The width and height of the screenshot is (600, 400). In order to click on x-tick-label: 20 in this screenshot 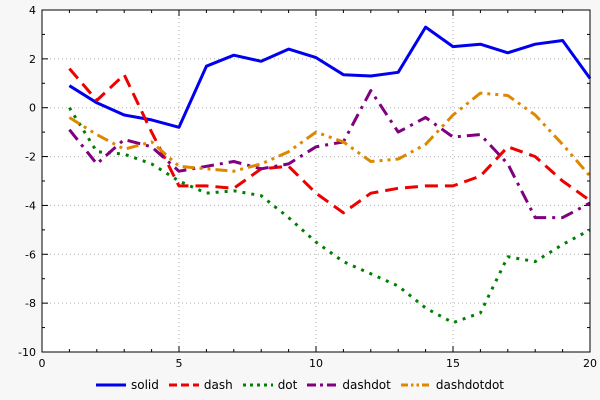, I will do `click(590, 363)`.